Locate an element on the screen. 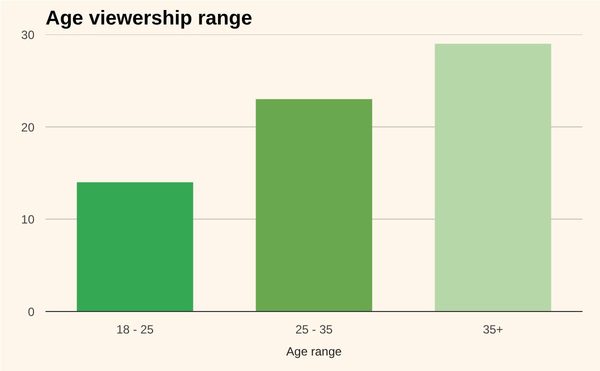 The image size is (600, 371). x-tick-label: 35+ is located at coordinates (493, 329).